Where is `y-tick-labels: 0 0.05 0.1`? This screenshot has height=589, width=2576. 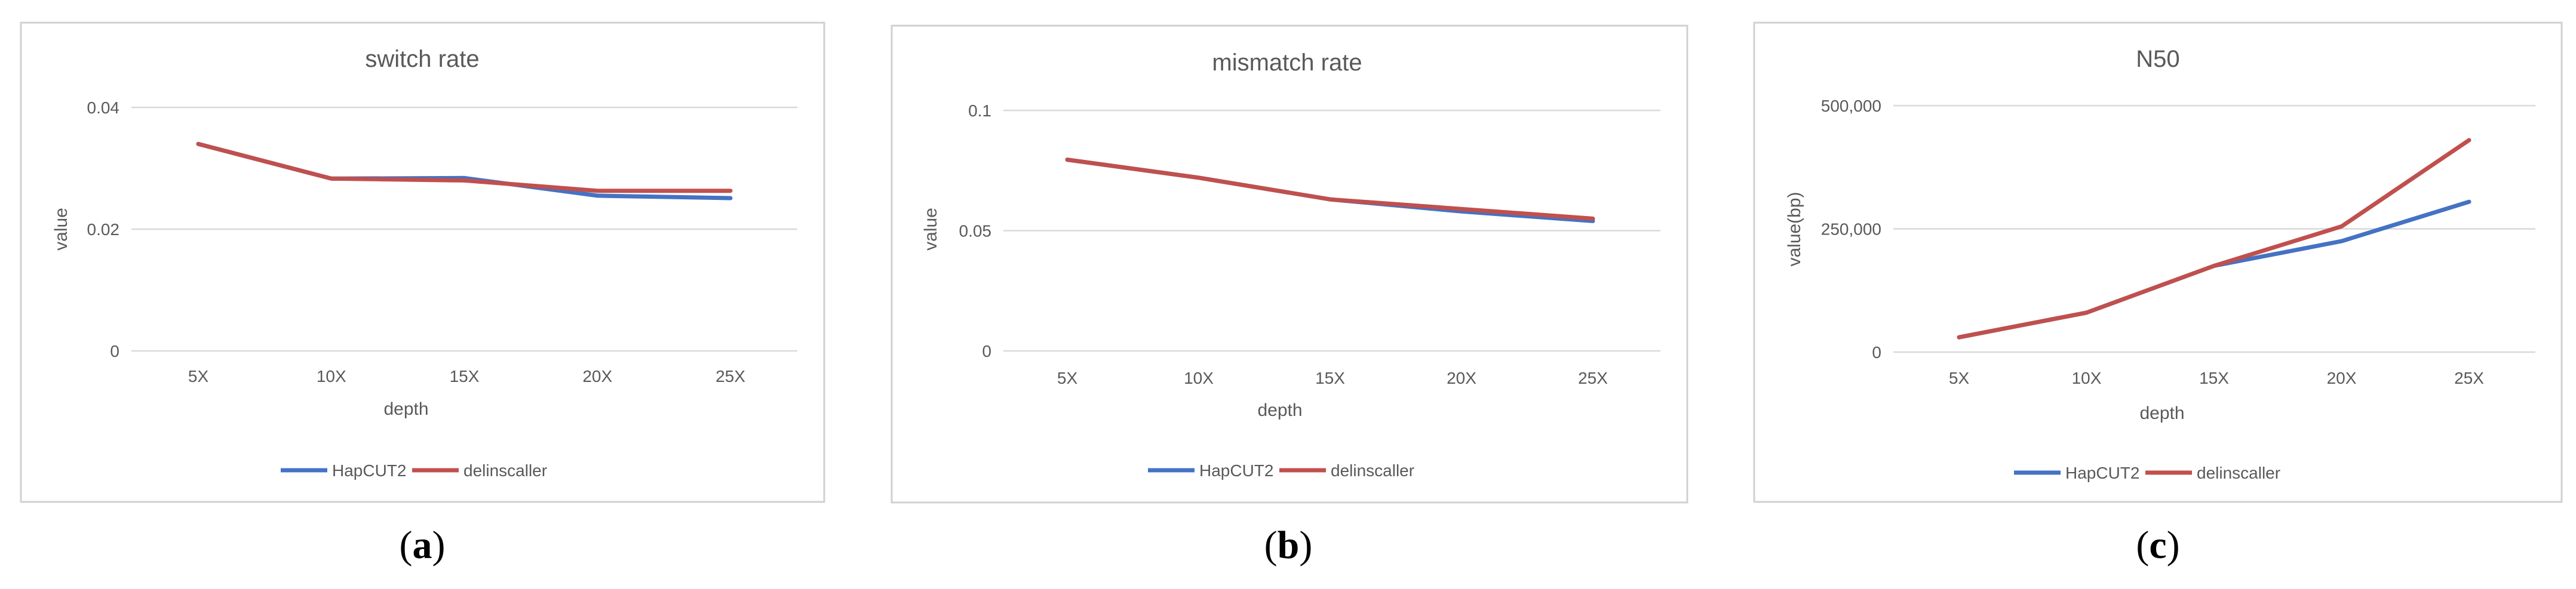
y-tick-labels: 0 0.05 0.1 is located at coordinates (975, 230).